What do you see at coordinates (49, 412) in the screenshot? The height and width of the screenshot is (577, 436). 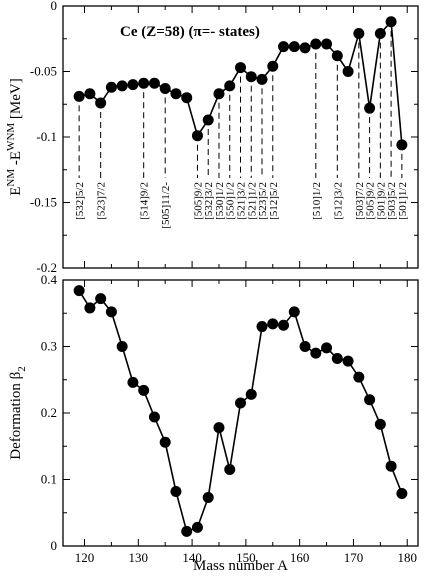 I see `y-tick-label: 0.2` at bounding box center [49, 412].